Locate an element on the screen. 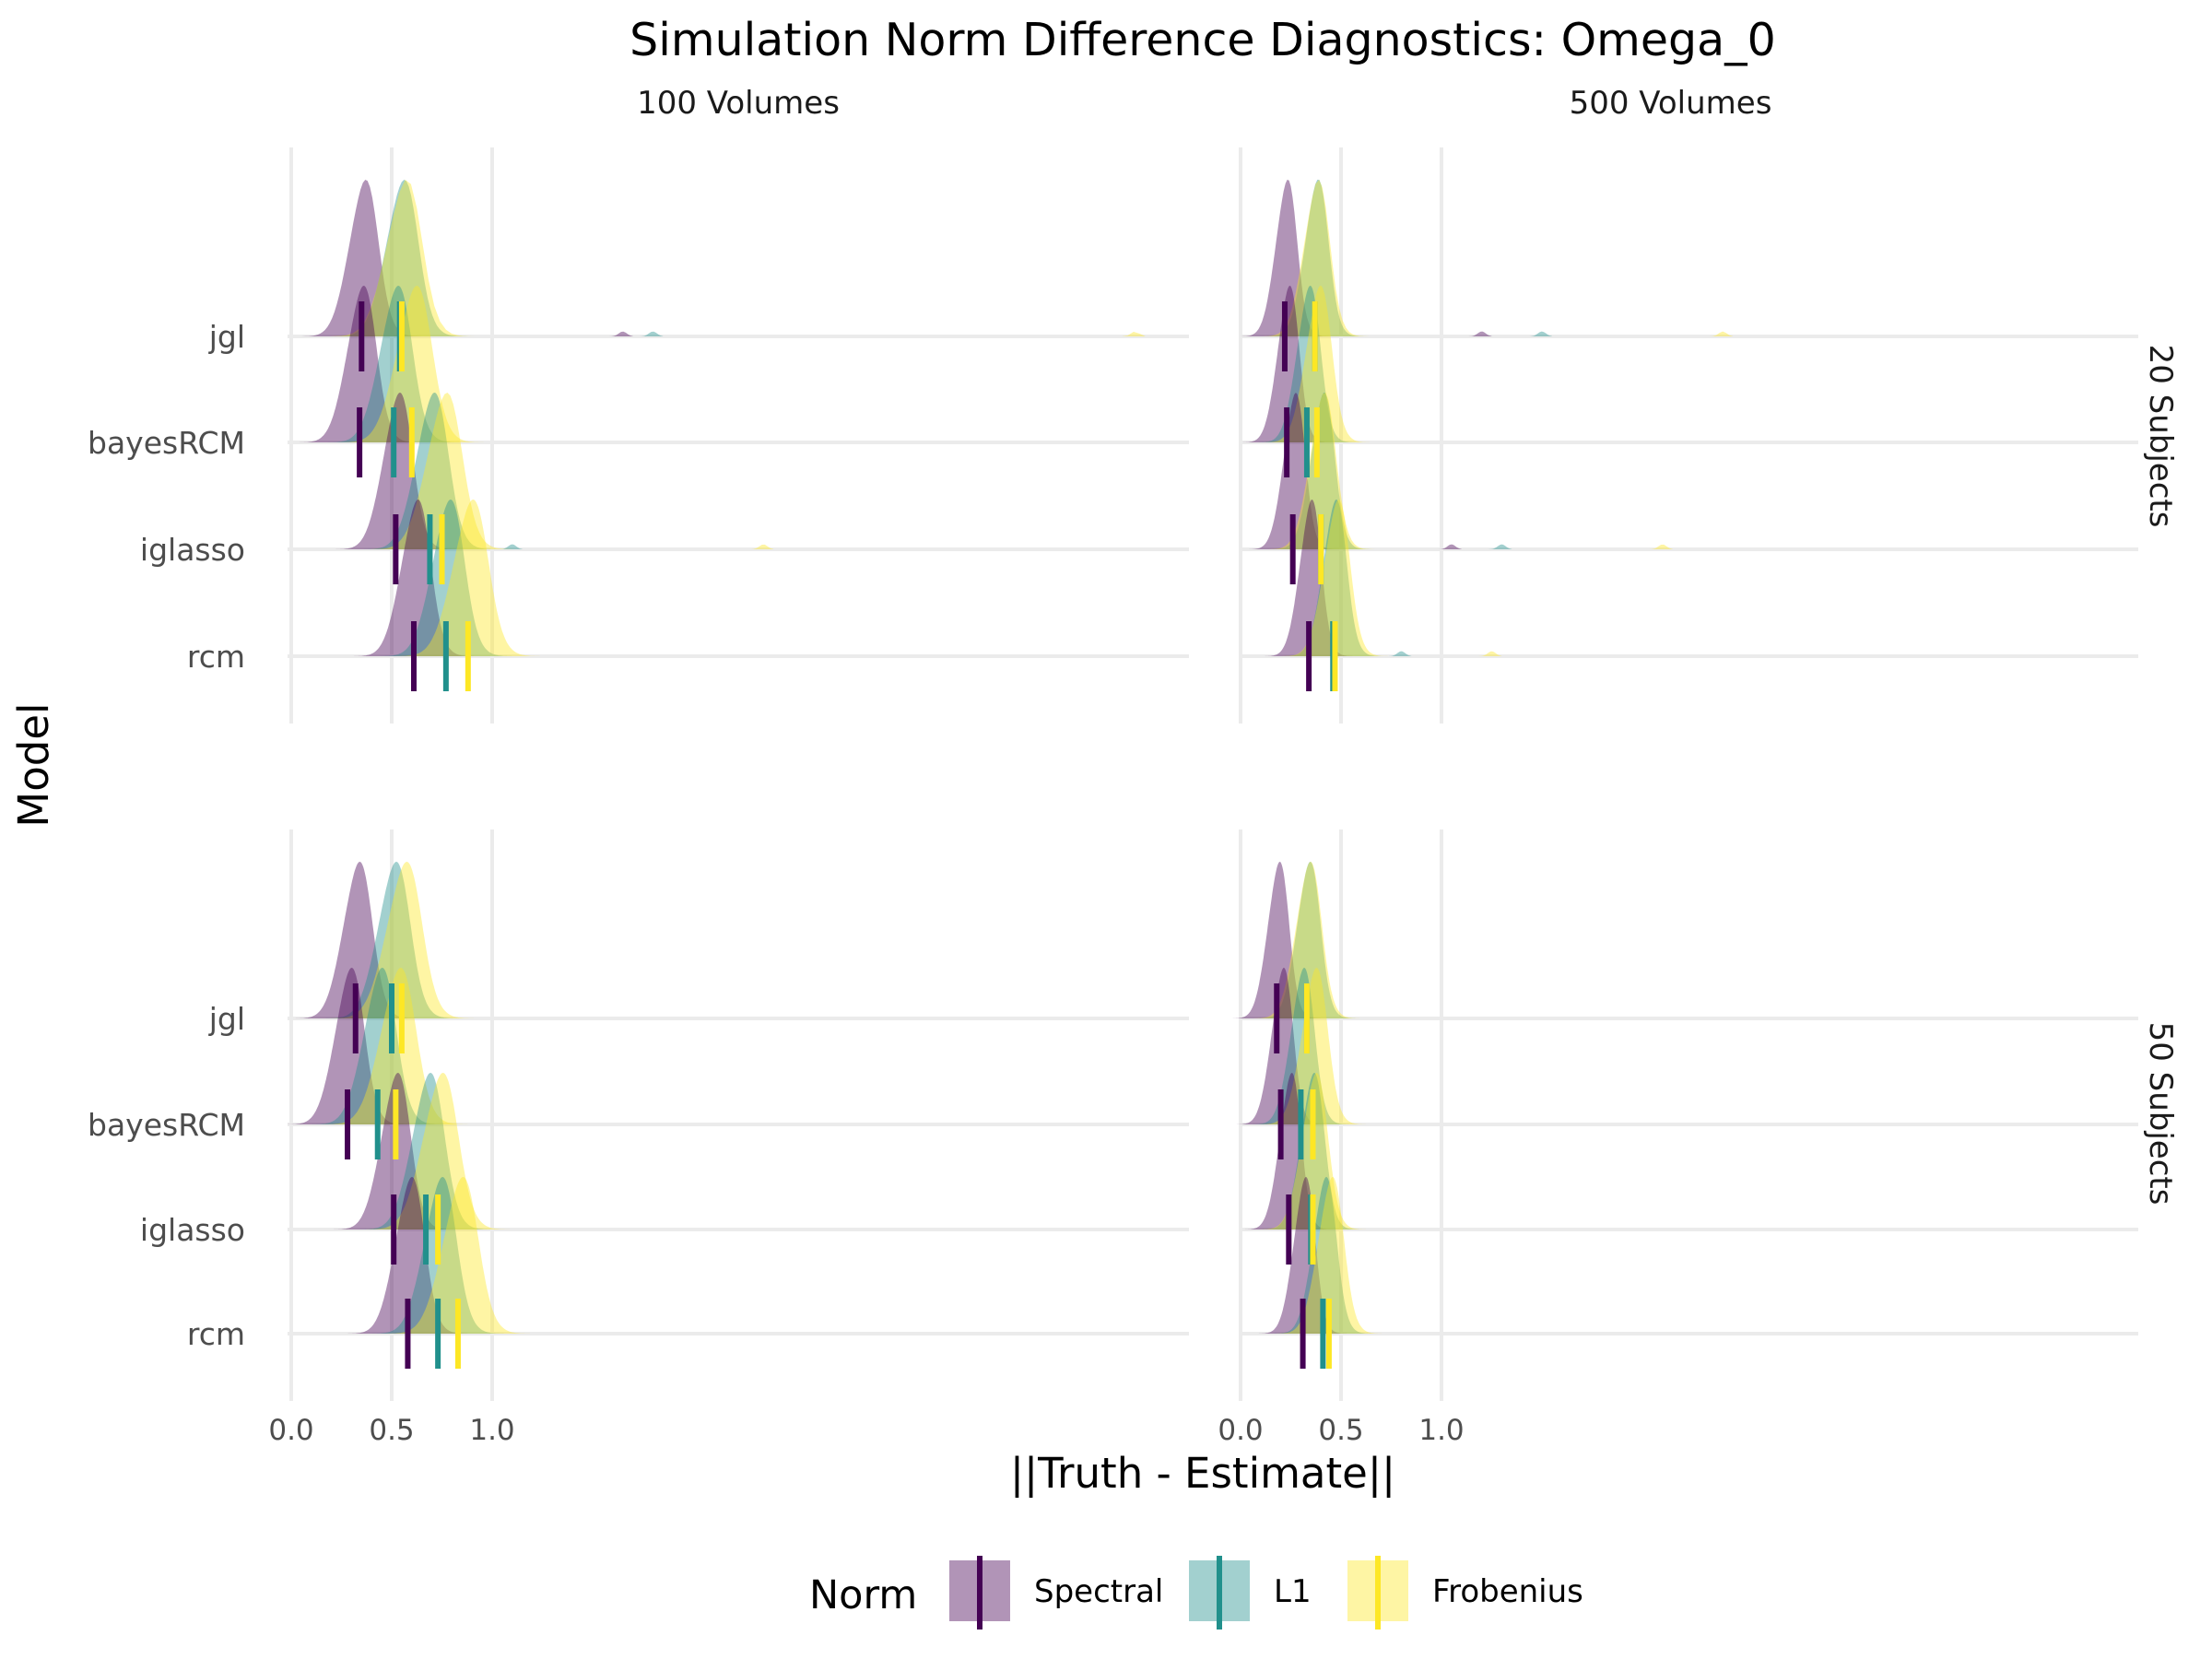  strip-label-20-subjects: 20 Subjects is located at coordinates (2160, 436).